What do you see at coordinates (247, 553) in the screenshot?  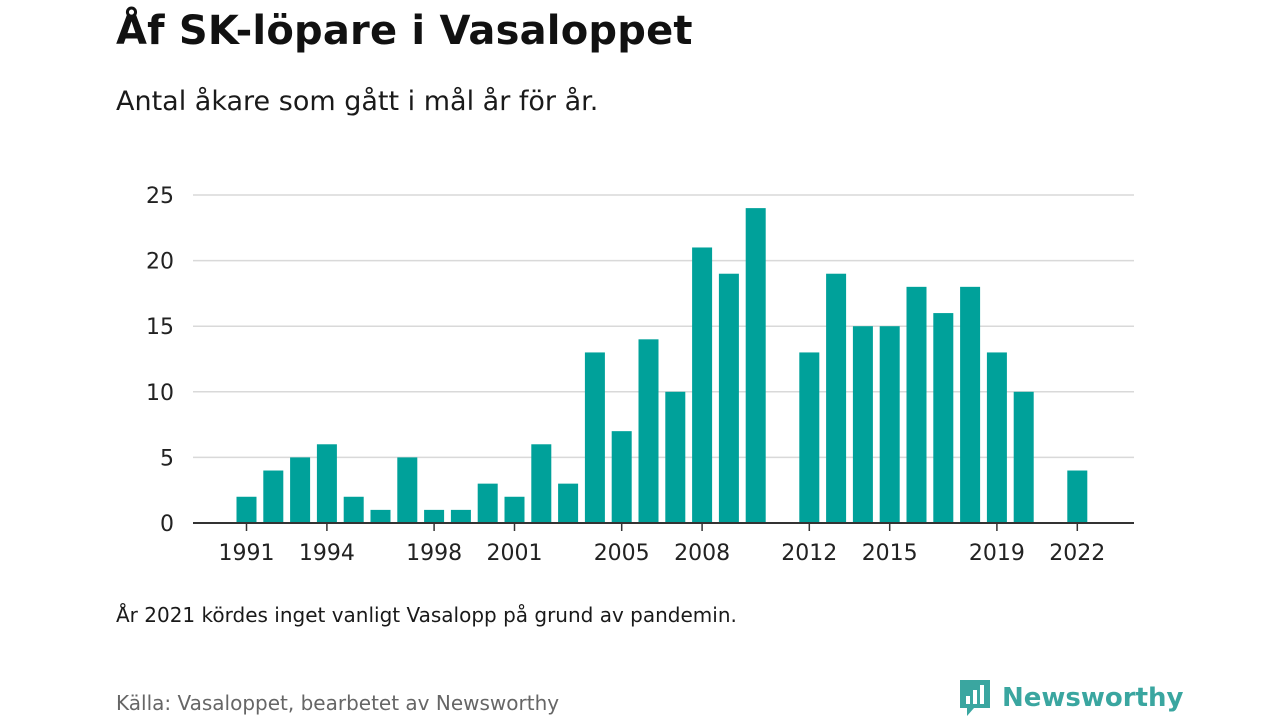 I see `x-tick-label: 1991` at bounding box center [247, 553].